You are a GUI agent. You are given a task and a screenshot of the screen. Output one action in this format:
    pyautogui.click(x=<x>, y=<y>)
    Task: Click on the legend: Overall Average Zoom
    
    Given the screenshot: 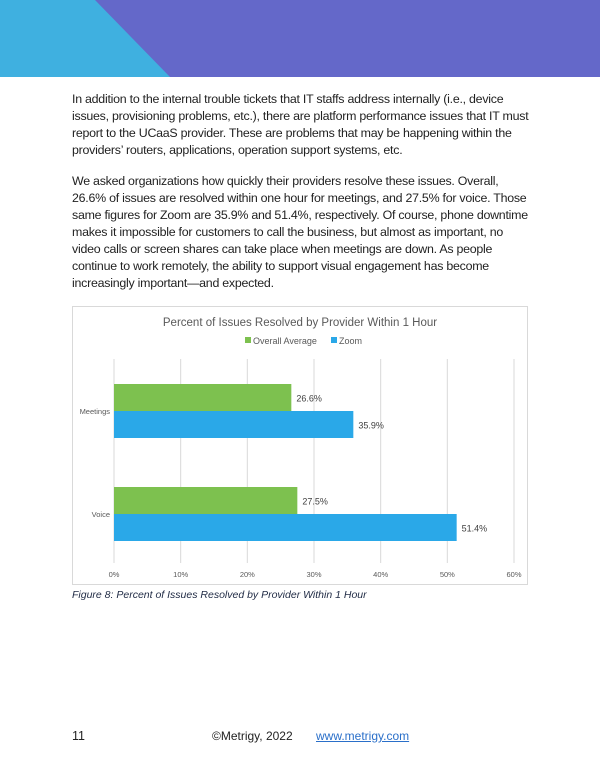 What is the action you would take?
    pyautogui.click(x=303, y=341)
    